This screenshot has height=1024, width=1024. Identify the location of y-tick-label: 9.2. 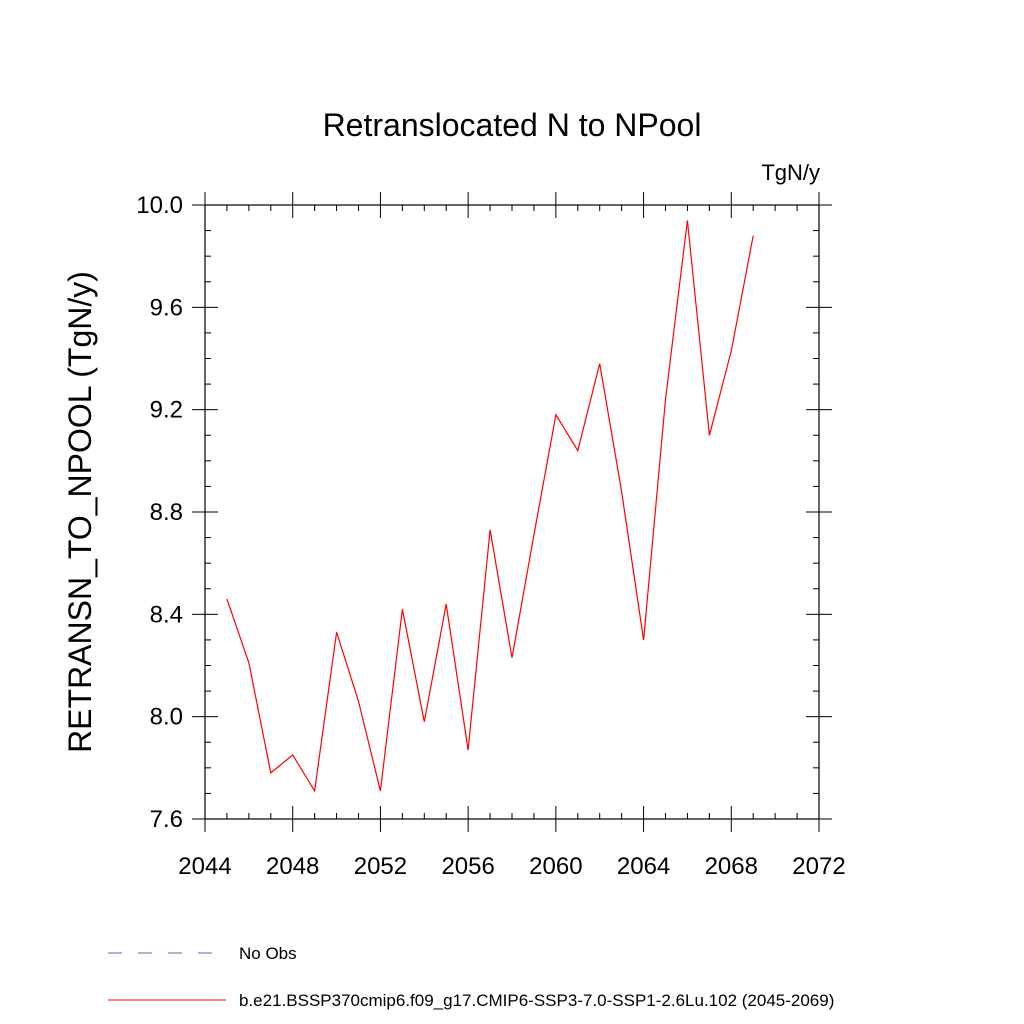
(166, 410).